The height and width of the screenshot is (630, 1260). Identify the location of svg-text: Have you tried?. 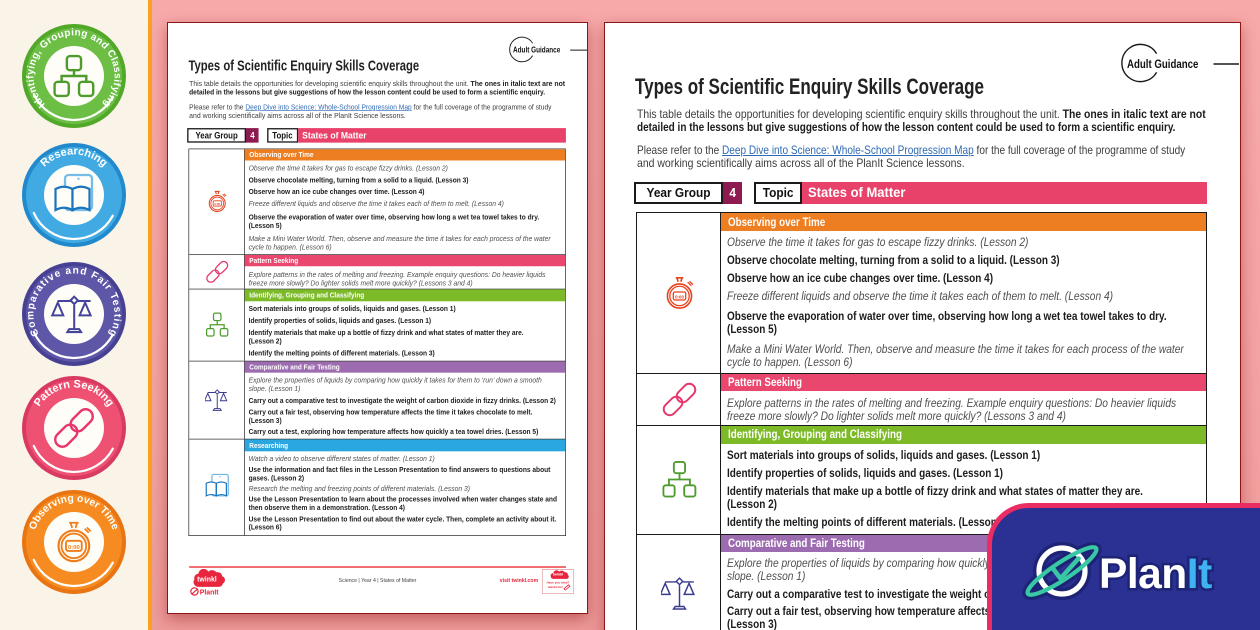
(557, 582).